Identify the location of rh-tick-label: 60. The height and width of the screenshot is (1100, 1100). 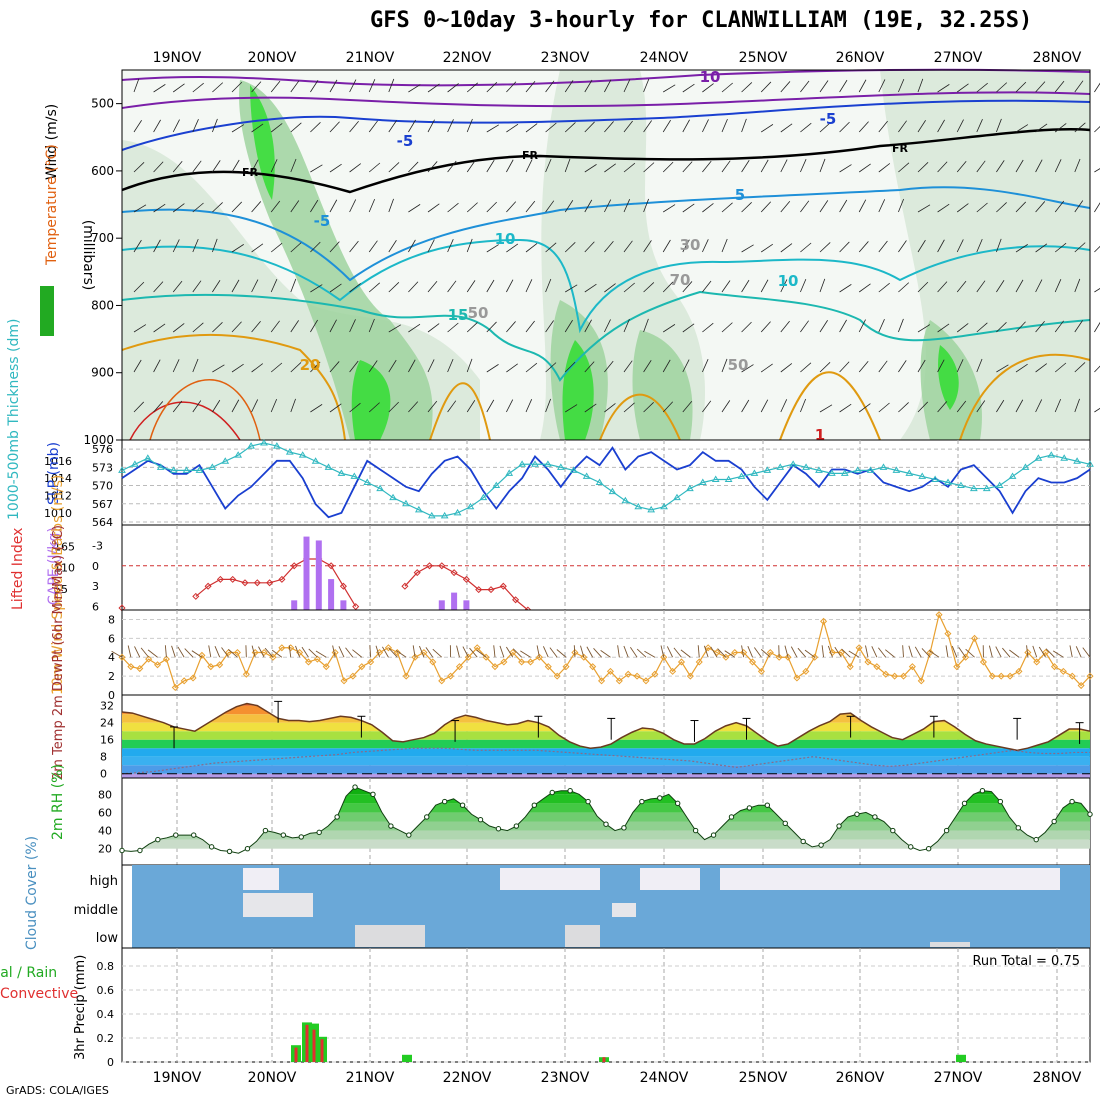
(105, 812).